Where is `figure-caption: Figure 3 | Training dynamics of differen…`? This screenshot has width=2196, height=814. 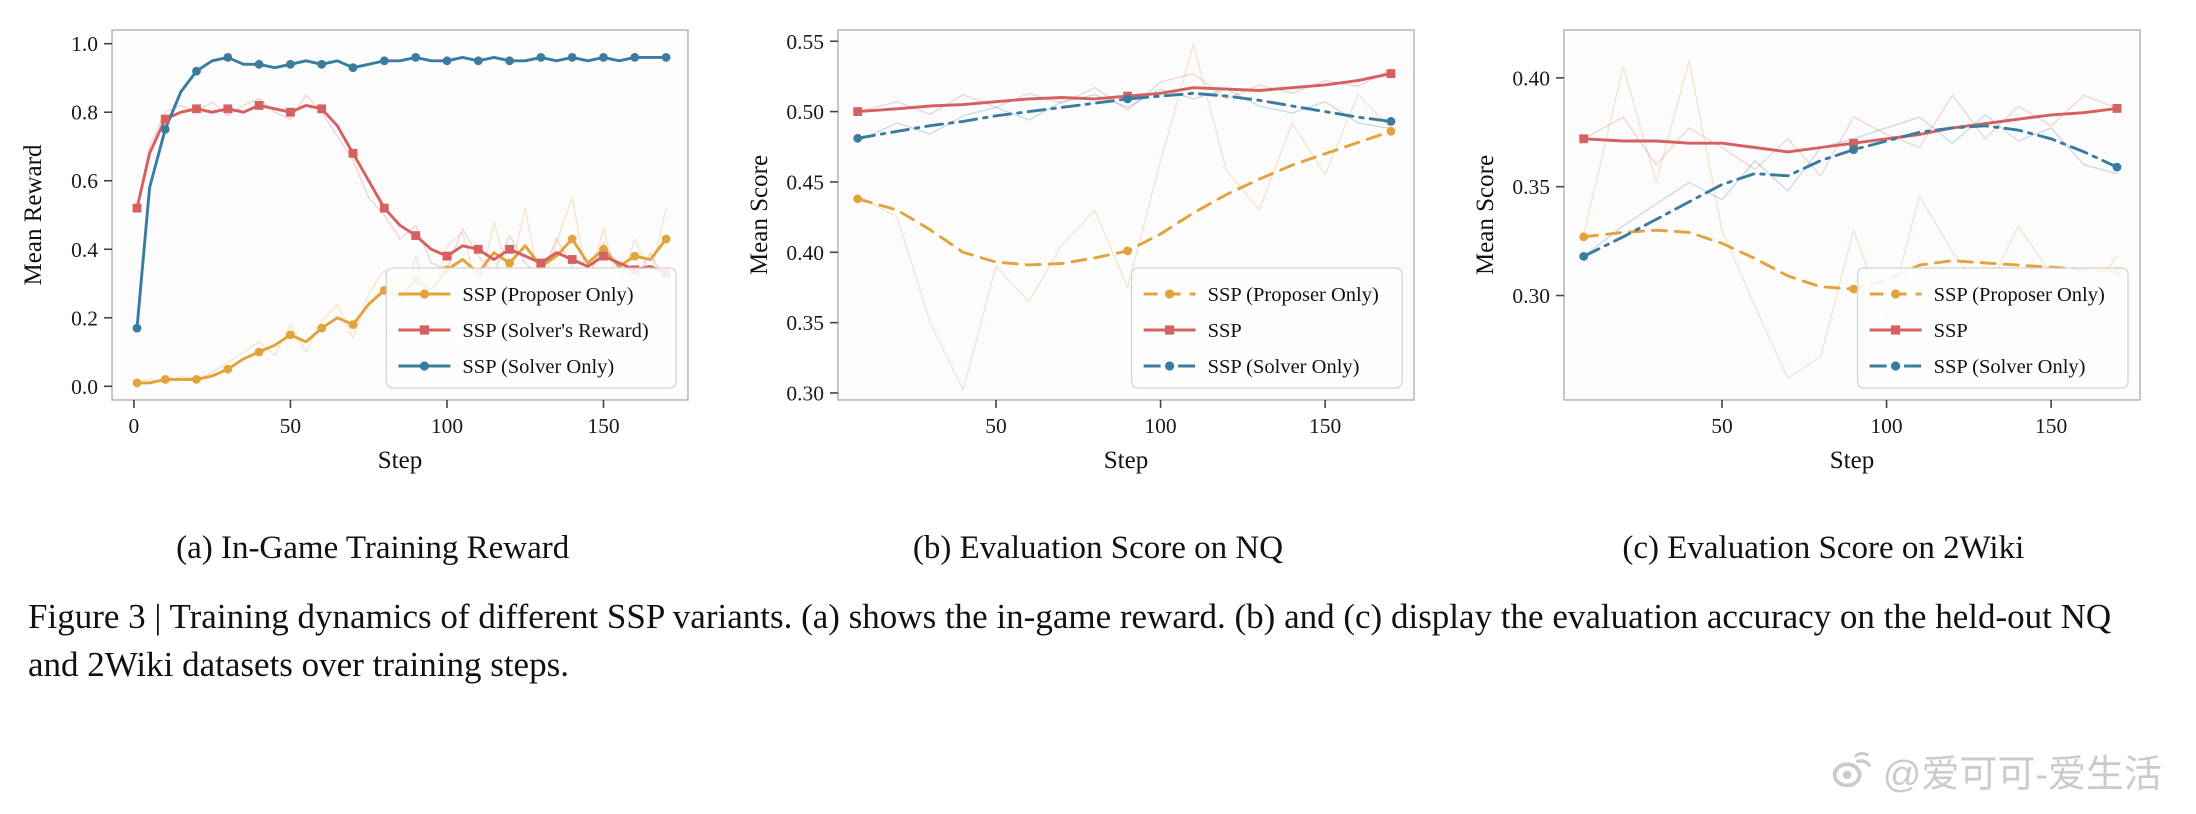 figure-caption: Figure 3 | Training dynamics of differen… is located at coordinates (1070, 640).